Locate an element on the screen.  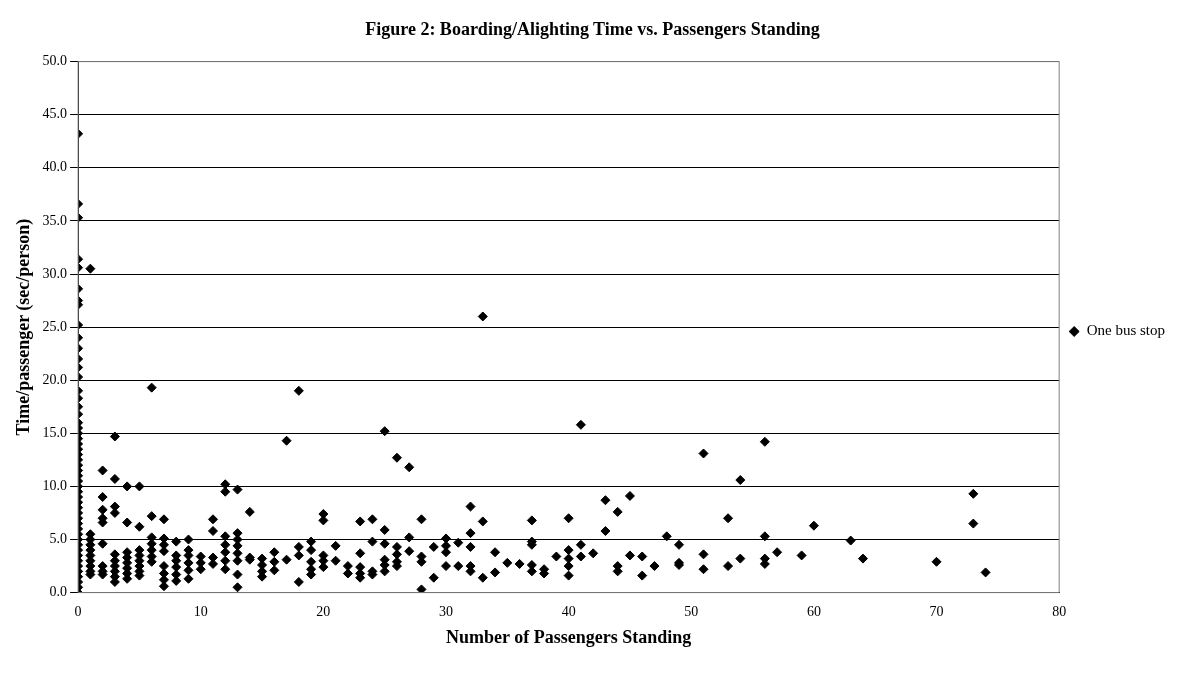
y-tick-label: 30.0 is located at coordinates (55, 273).